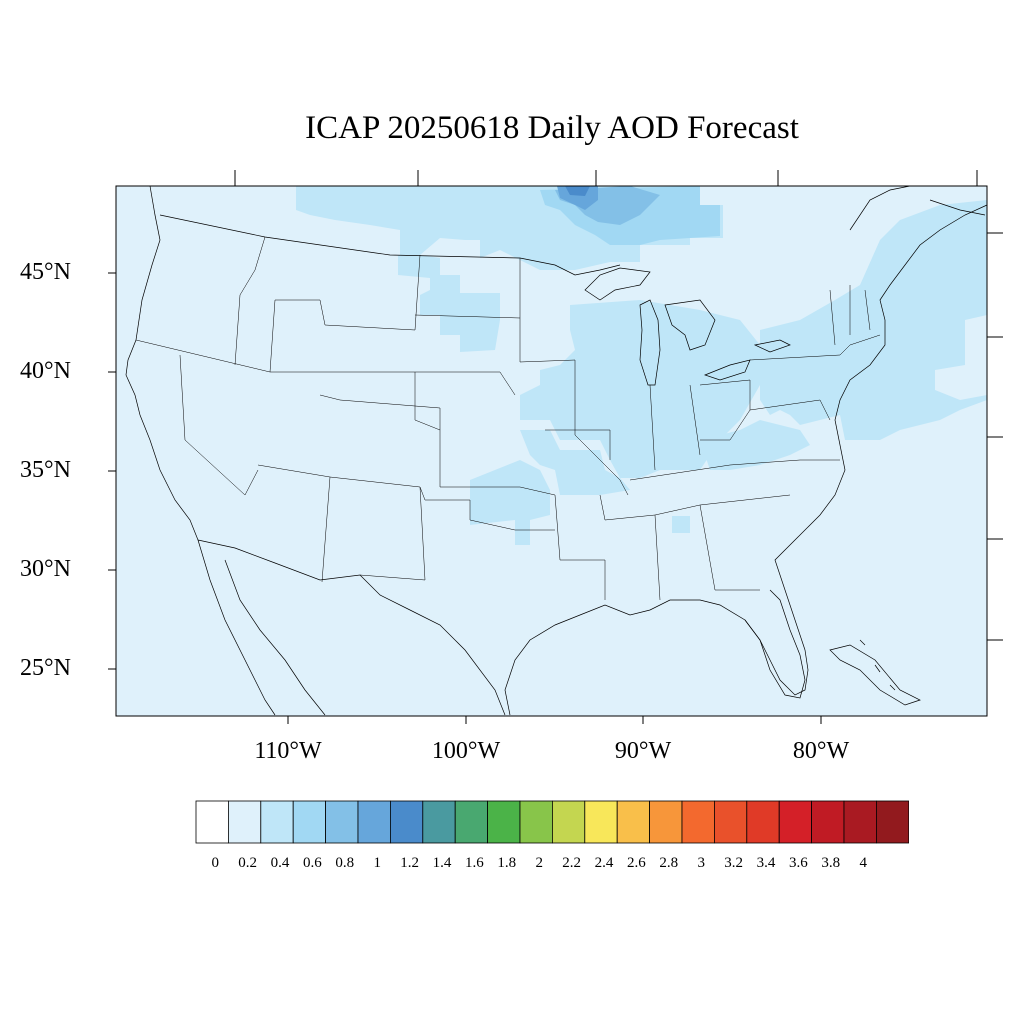 The image size is (1024, 1024). What do you see at coordinates (45, 371) in the screenshot?
I see `lat-label-40n: 40°N` at bounding box center [45, 371].